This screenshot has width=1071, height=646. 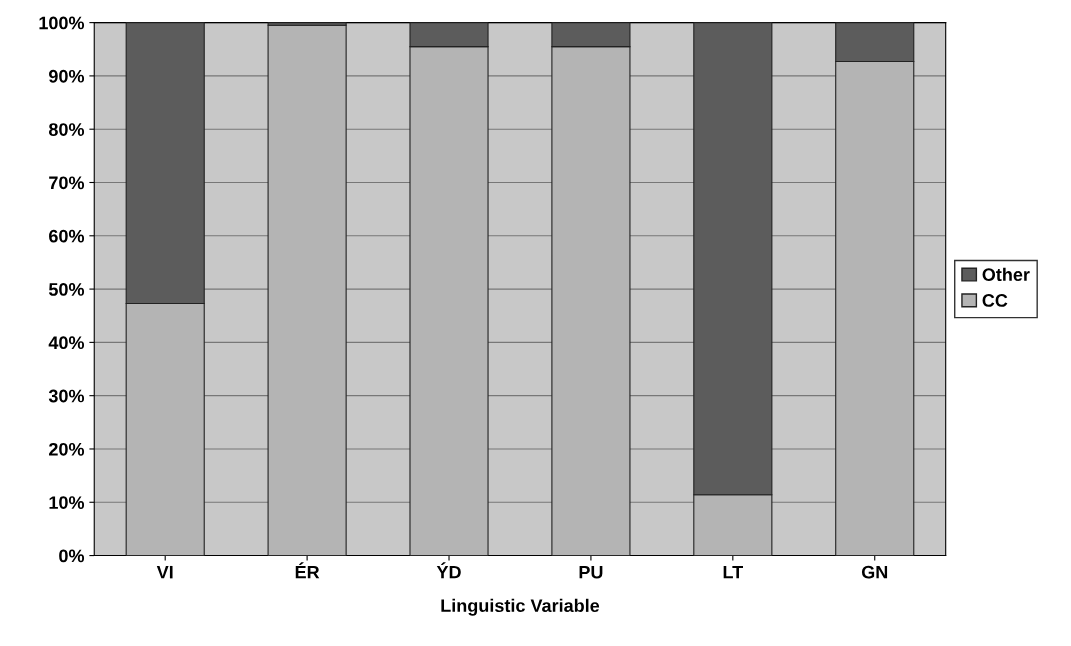 What do you see at coordinates (66, 289) in the screenshot?
I see `y-tick-label: 50%` at bounding box center [66, 289].